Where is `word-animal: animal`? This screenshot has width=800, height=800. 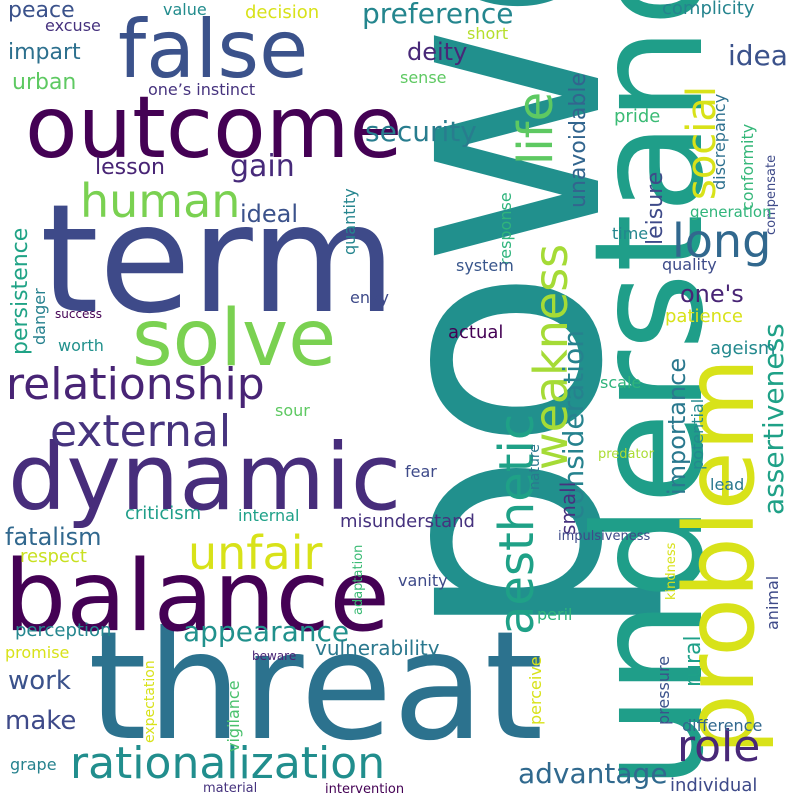
word-animal: animal is located at coordinates (772, 602).